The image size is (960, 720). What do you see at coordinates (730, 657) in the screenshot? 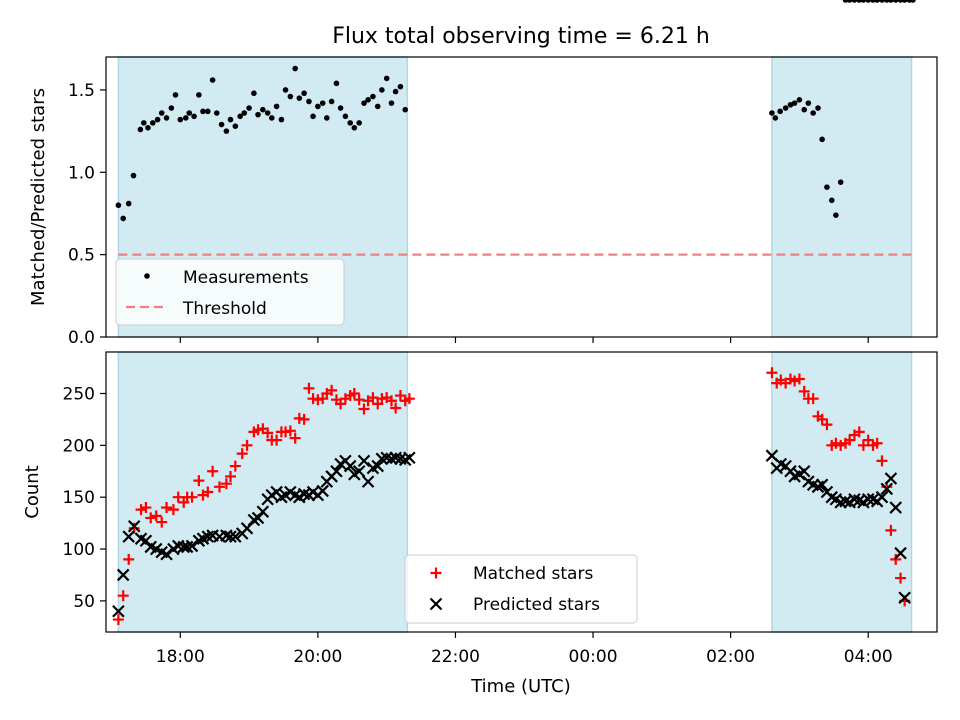
I see `x-tick-label: 02:00` at bounding box center [730, 657].